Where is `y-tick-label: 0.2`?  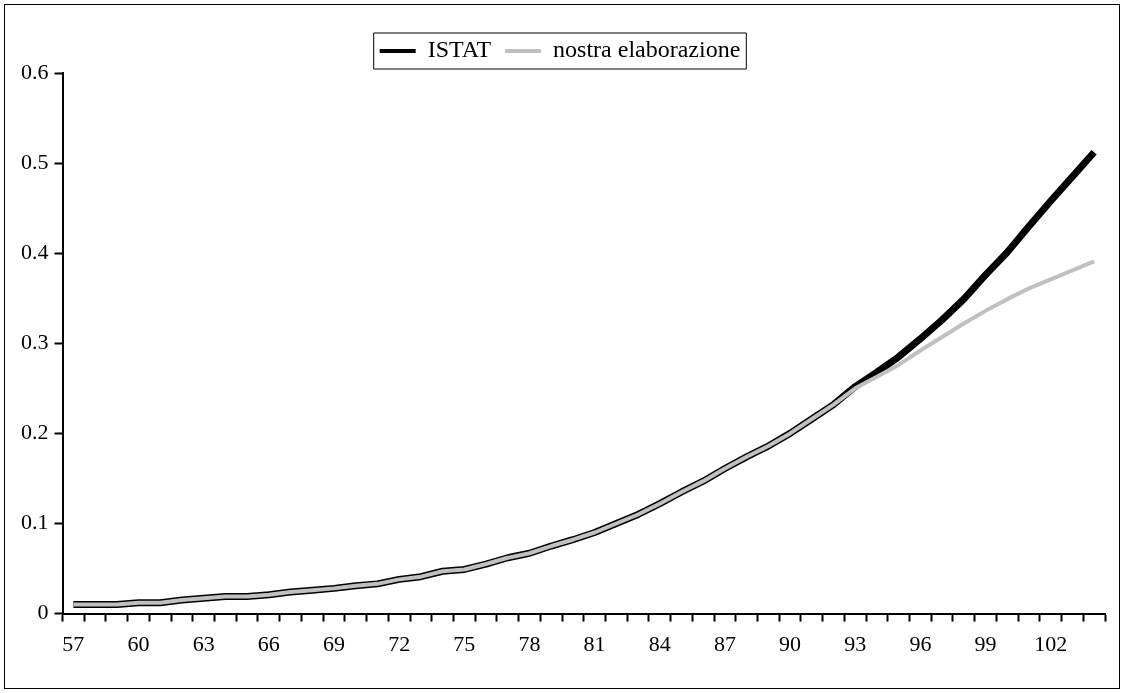
y-tick-label: 0.2 is located at coordinates (35, 432).